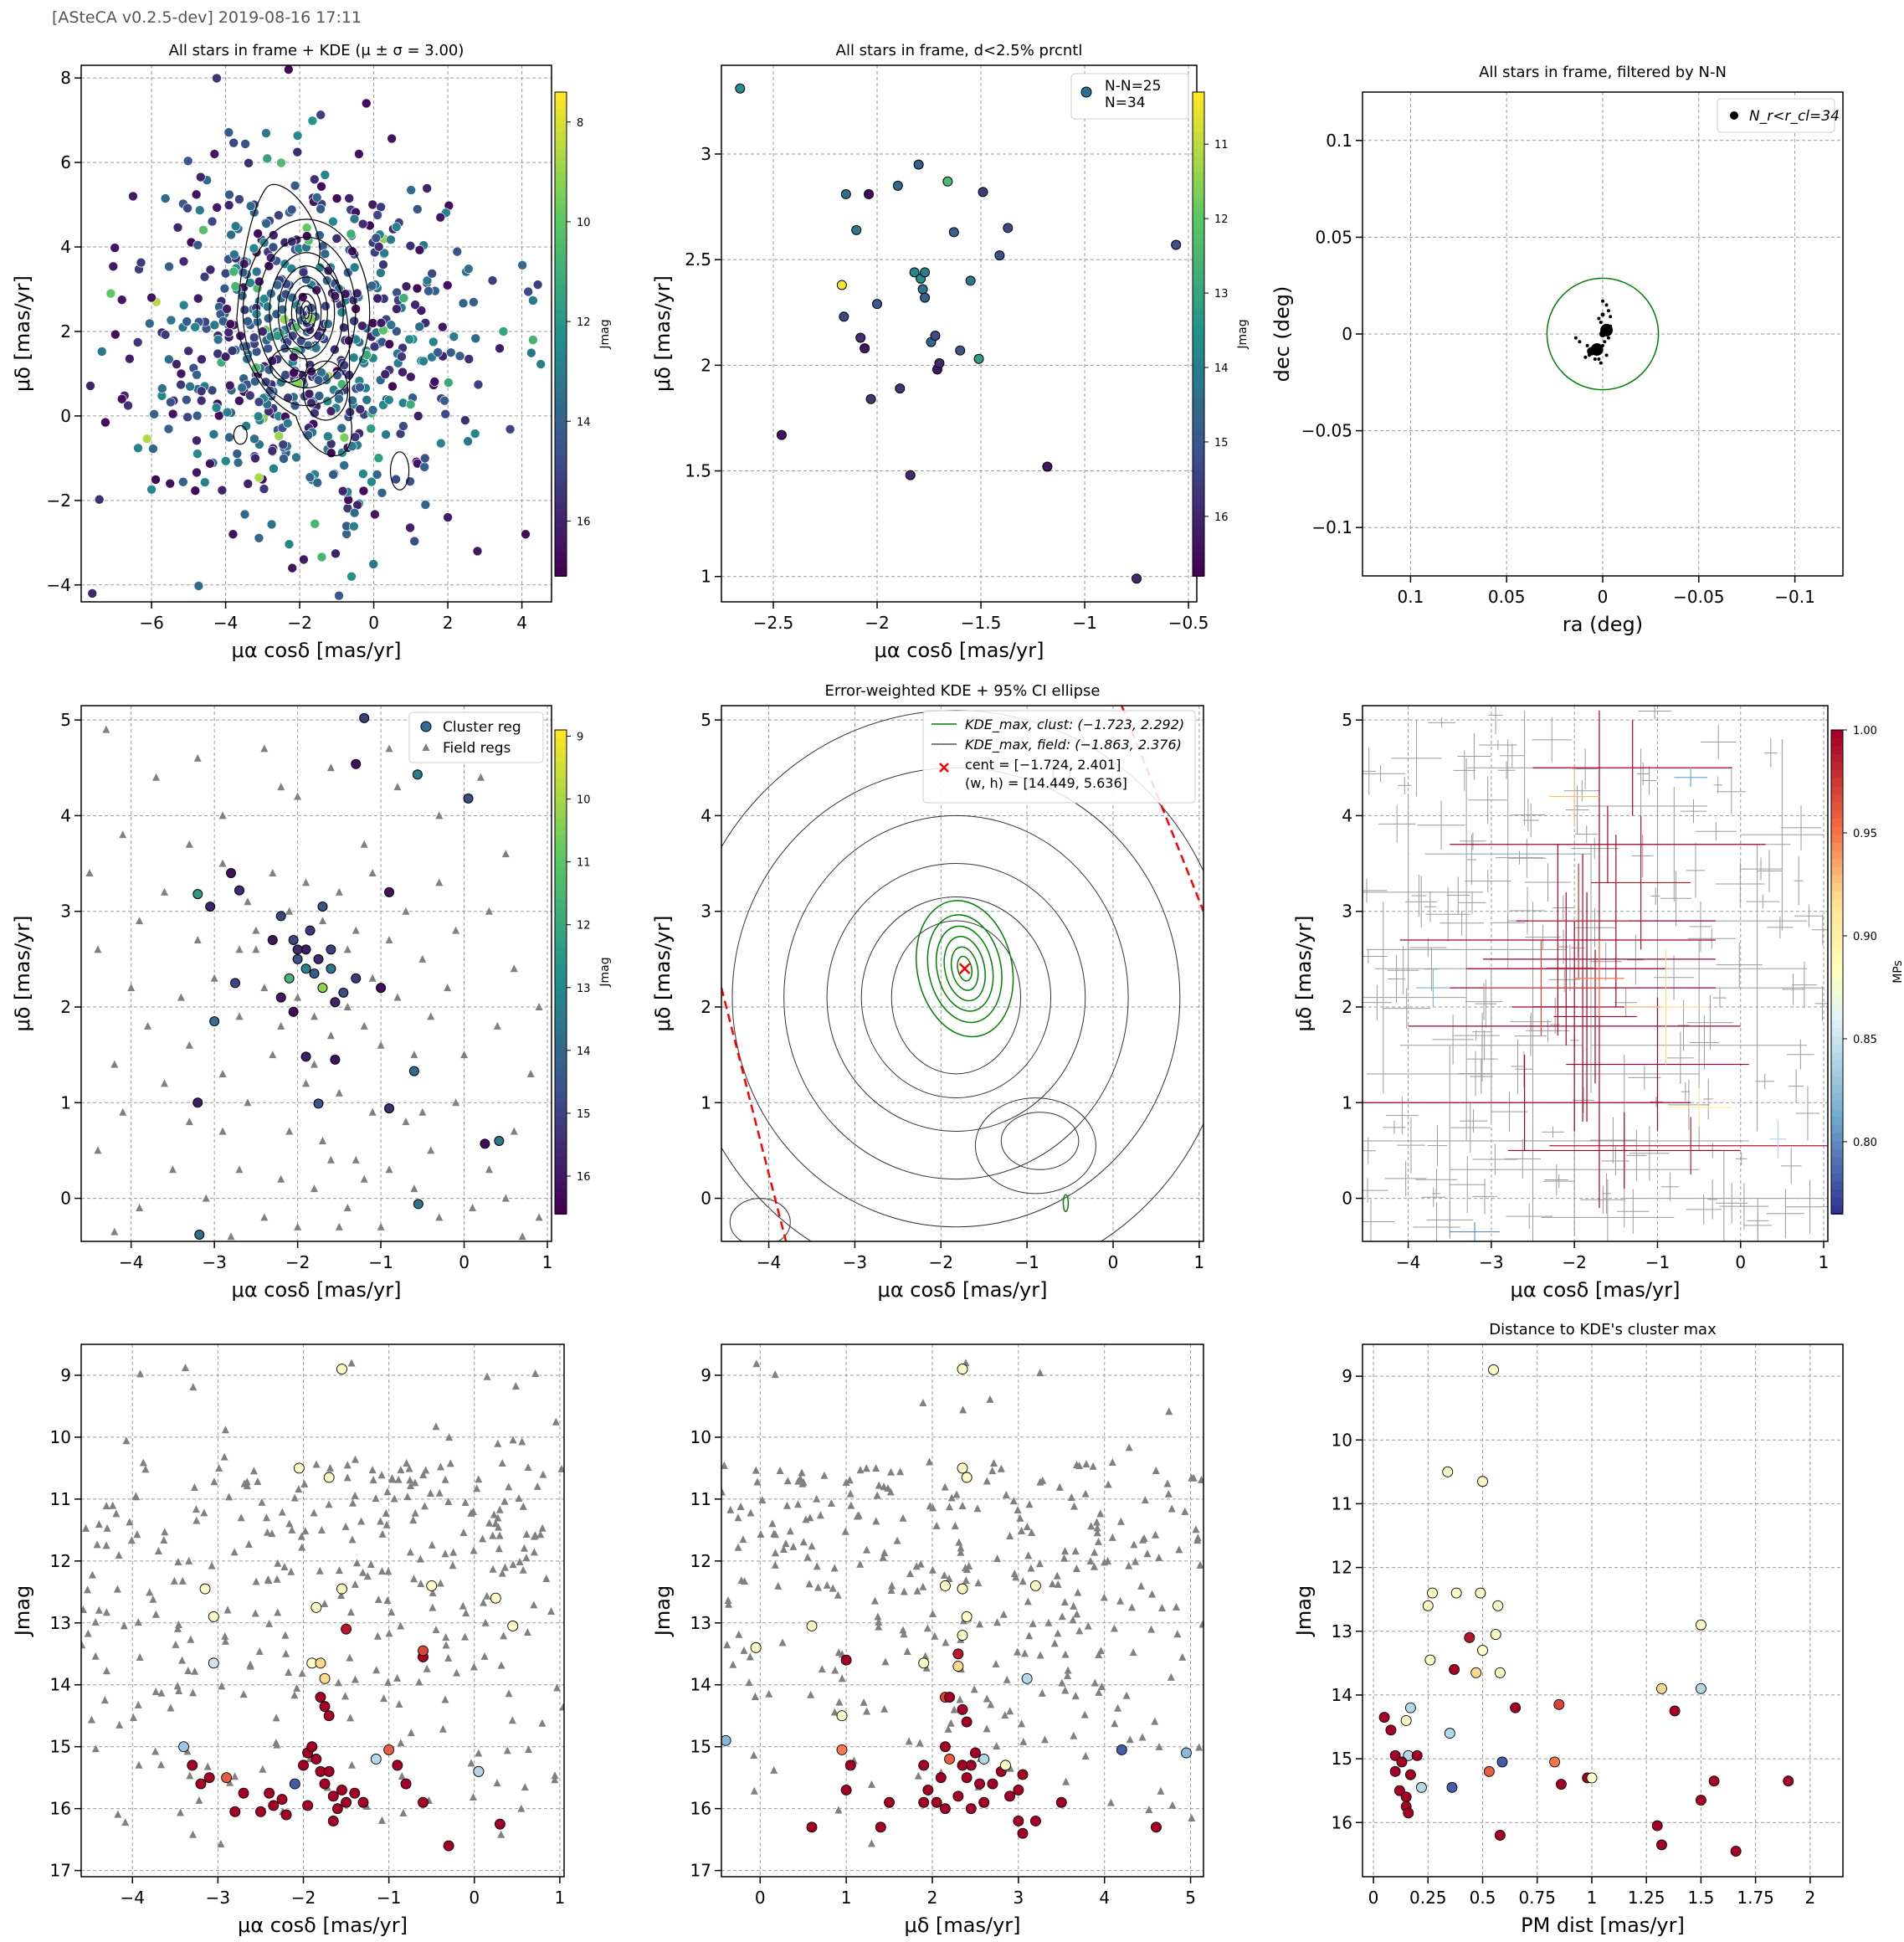 The height and width of the screenshot is (1942, 1904). I want to click on y-tick-label: 17, so click(700, 1871).